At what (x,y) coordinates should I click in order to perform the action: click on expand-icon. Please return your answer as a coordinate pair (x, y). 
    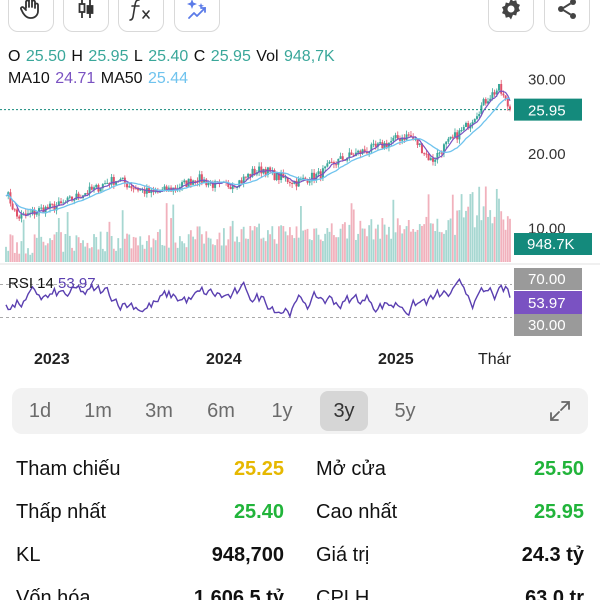
    Looking at the image, I should click on (560, 413).